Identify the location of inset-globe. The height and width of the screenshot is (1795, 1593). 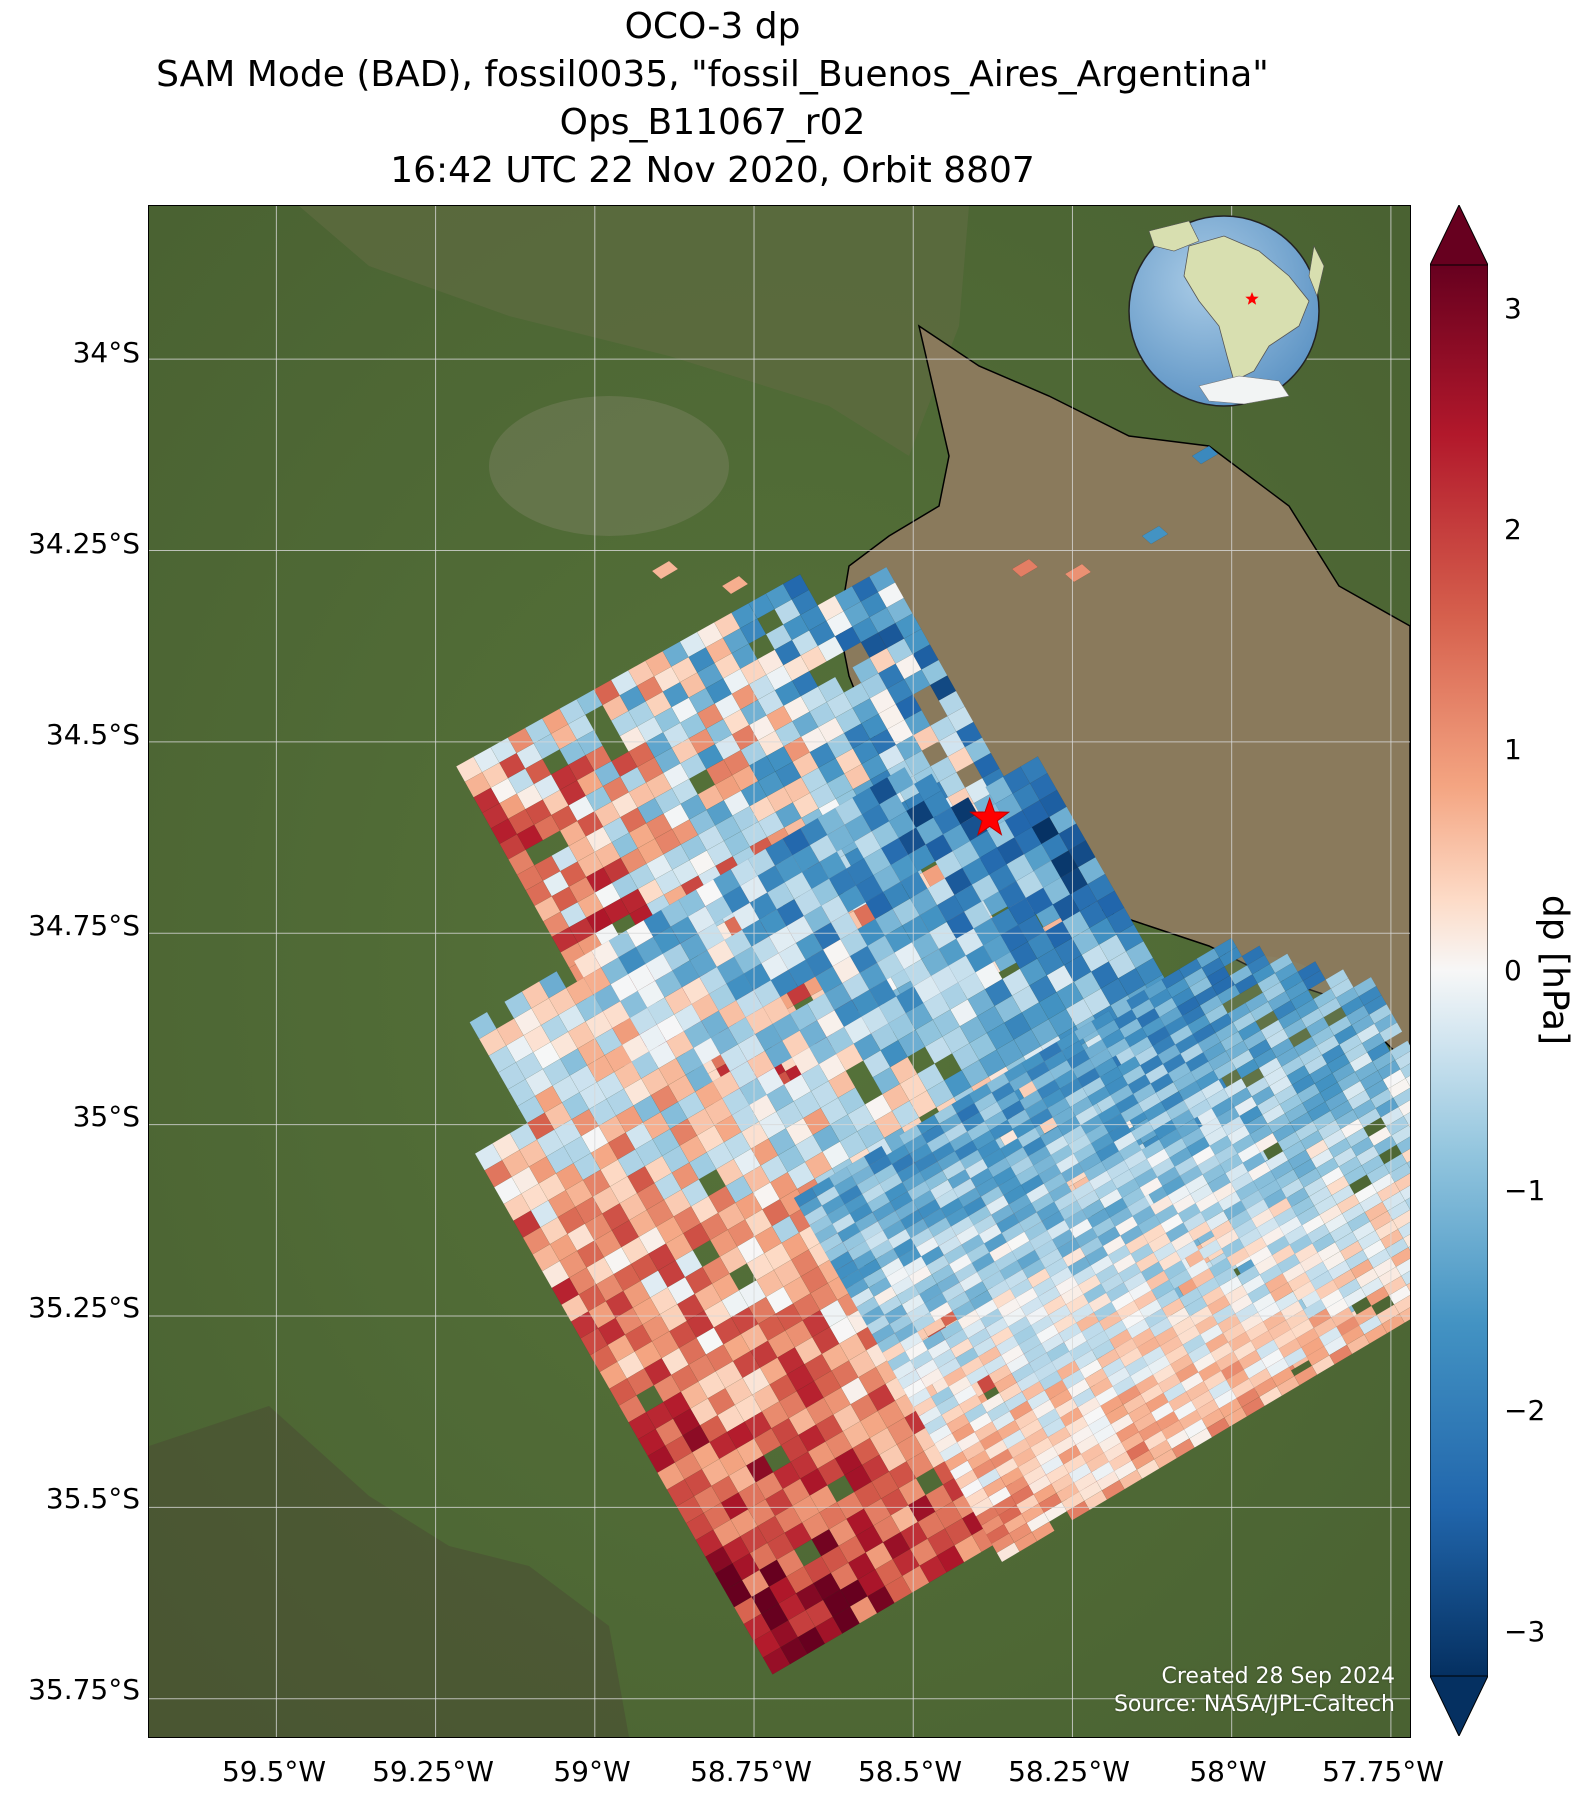
(1226, 311).